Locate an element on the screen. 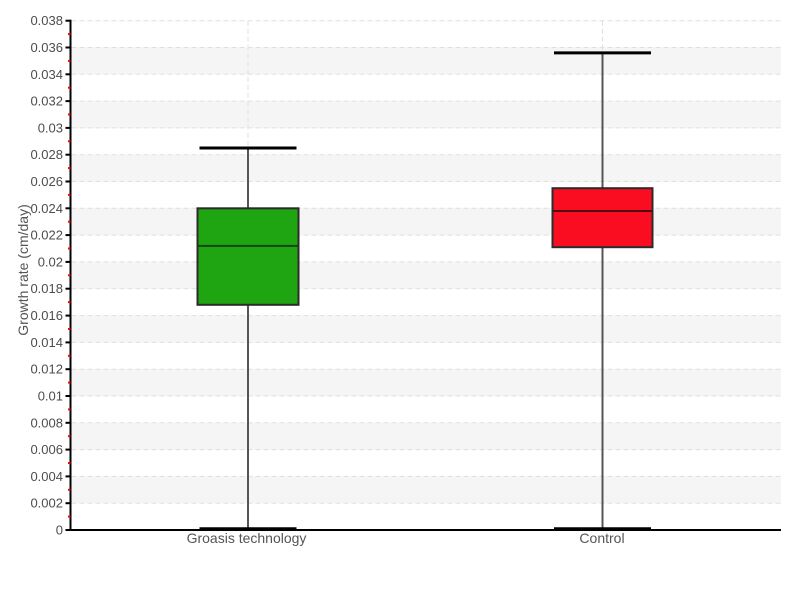 Image resolution: width=800 pixels, height=600 pixels. svg-text: 0 is located at coordinates (59, 530).